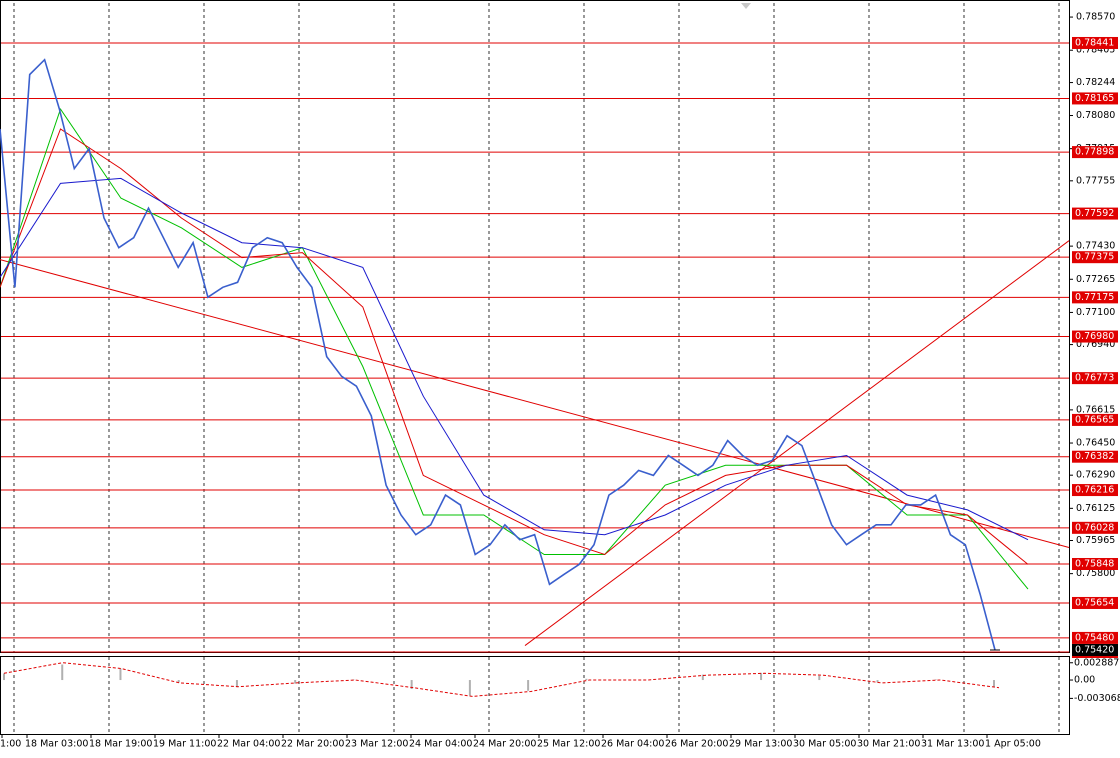 Image resolution: width=1120 pixels, height=758 pixels. I want to click on osc-y-tick-label: -0.003068, so click(1097, 698).